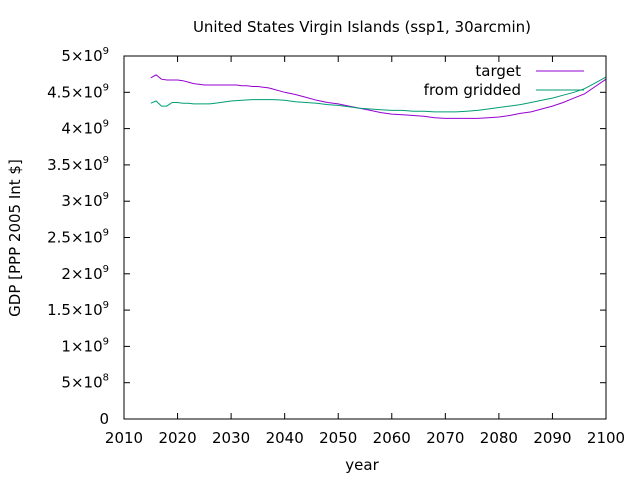 The height and width of the screenshot is (480, 640). I want to click on y-tick-label: 2×109, so click(85, 273).